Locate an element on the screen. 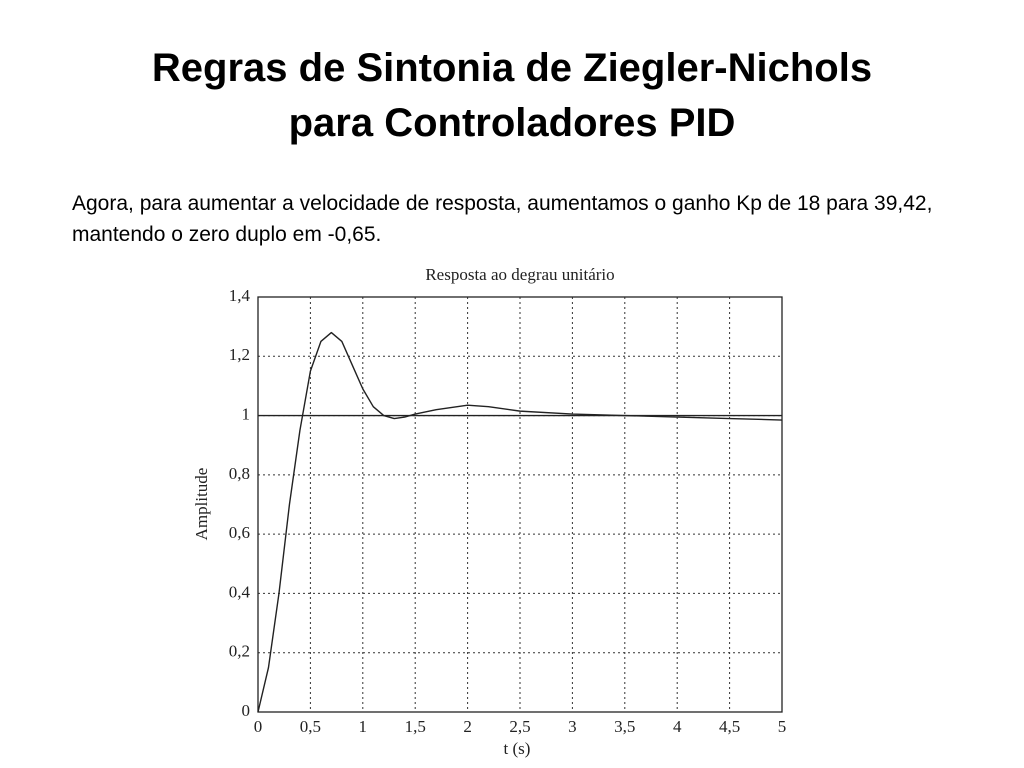 The width and height of the screenshot is (1024, 768). x-tick-label: 0 is located at coordinates (258, 726).